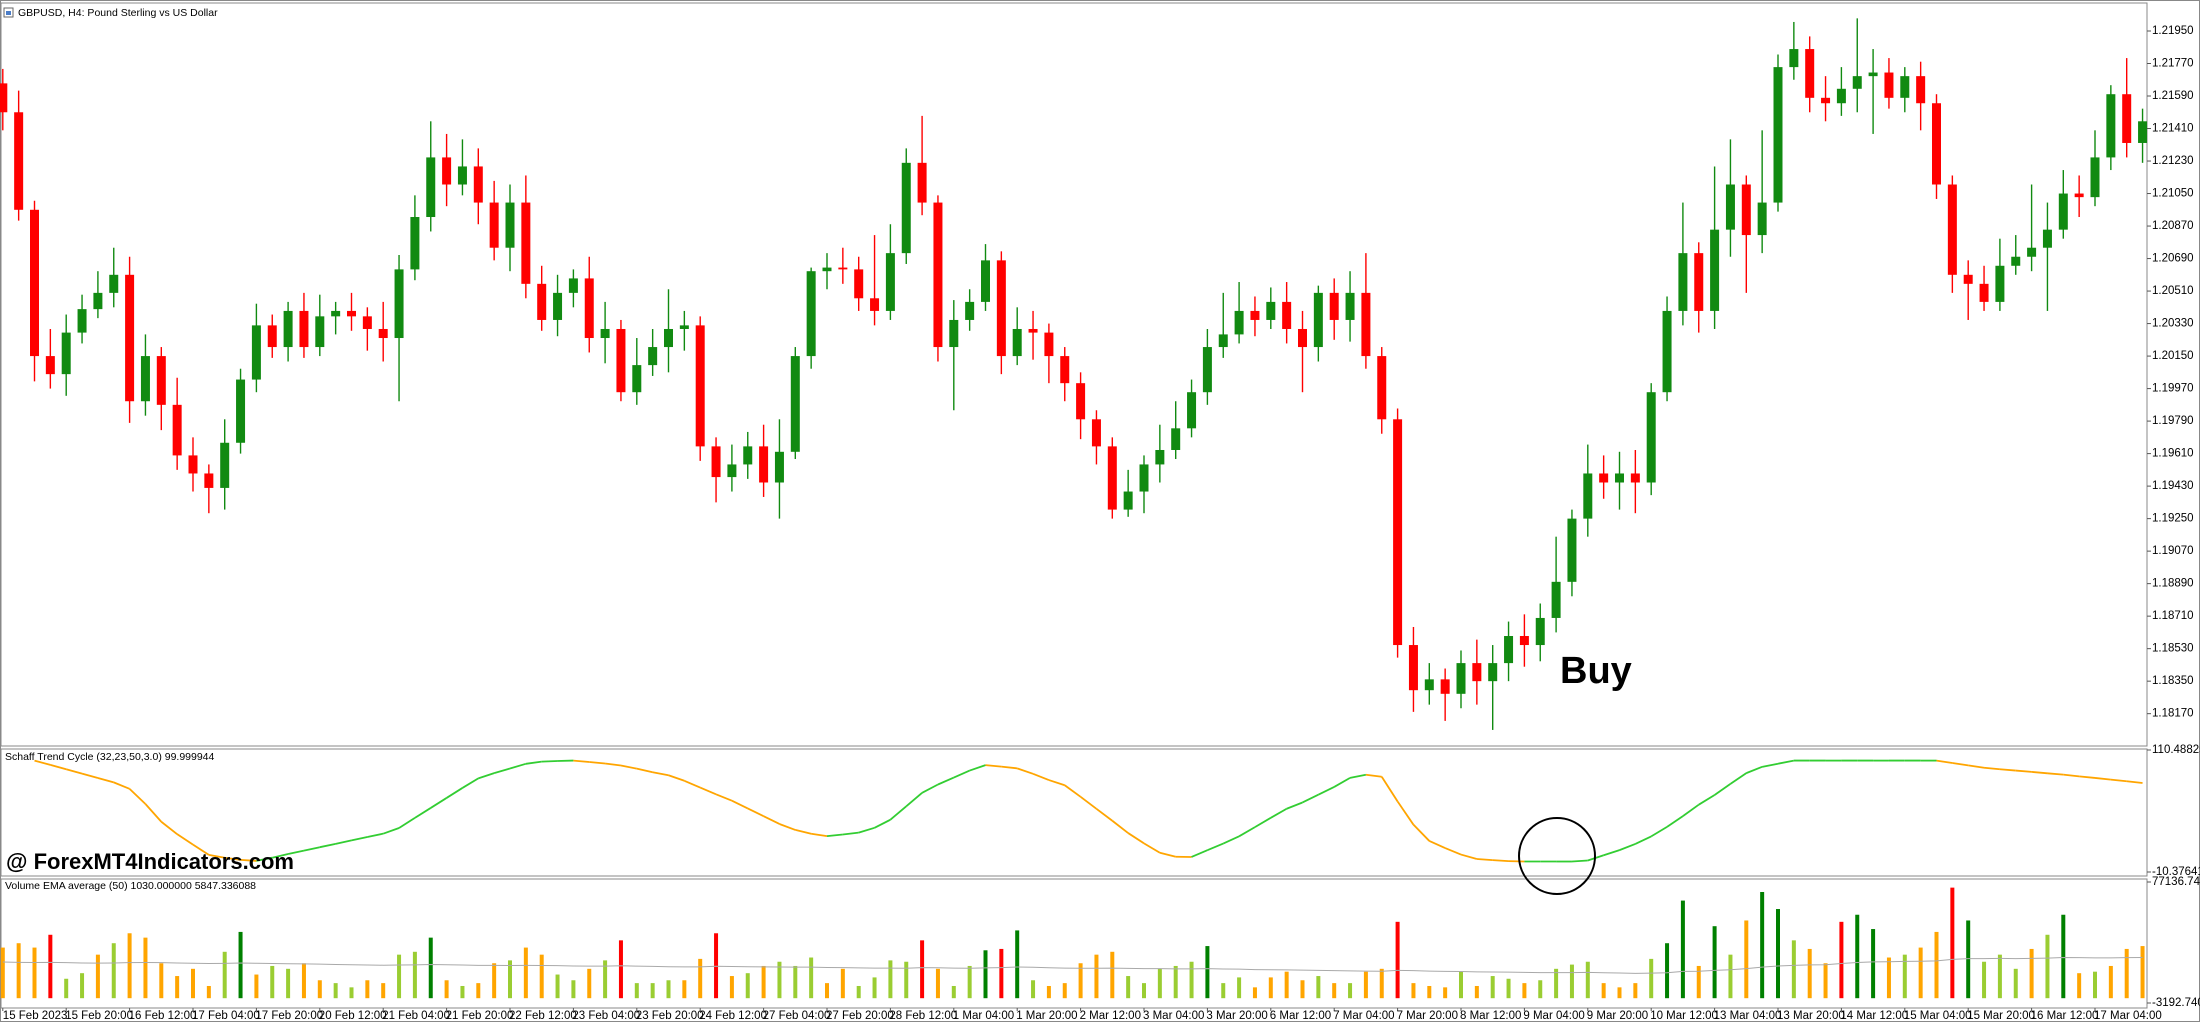 The width and height of the screenshot is (2200, 1022). What do you see at coordinates (2176, 1003) in the screenshot?
I see `y-tick-label: -3192.7400` at bounding box center [2176, 1003].